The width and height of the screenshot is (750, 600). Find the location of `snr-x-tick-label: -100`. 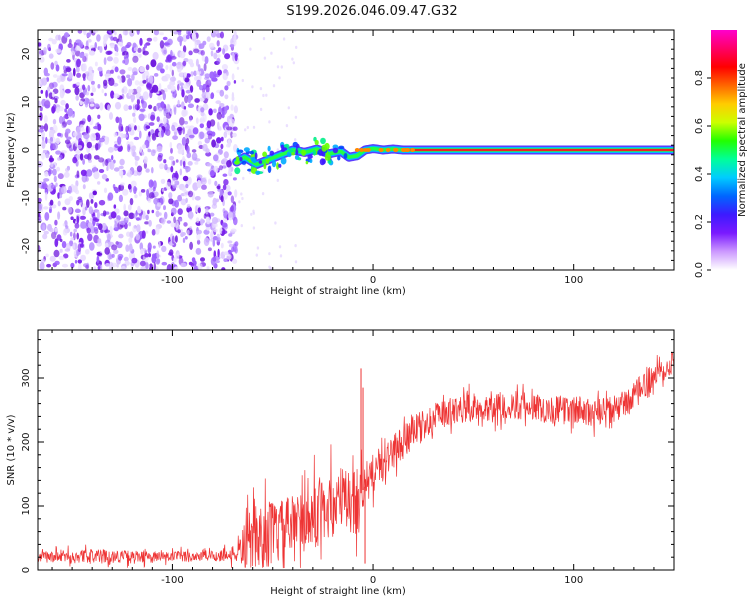

snr-x-tick-label: -100 is located at coordinates (172, 580).